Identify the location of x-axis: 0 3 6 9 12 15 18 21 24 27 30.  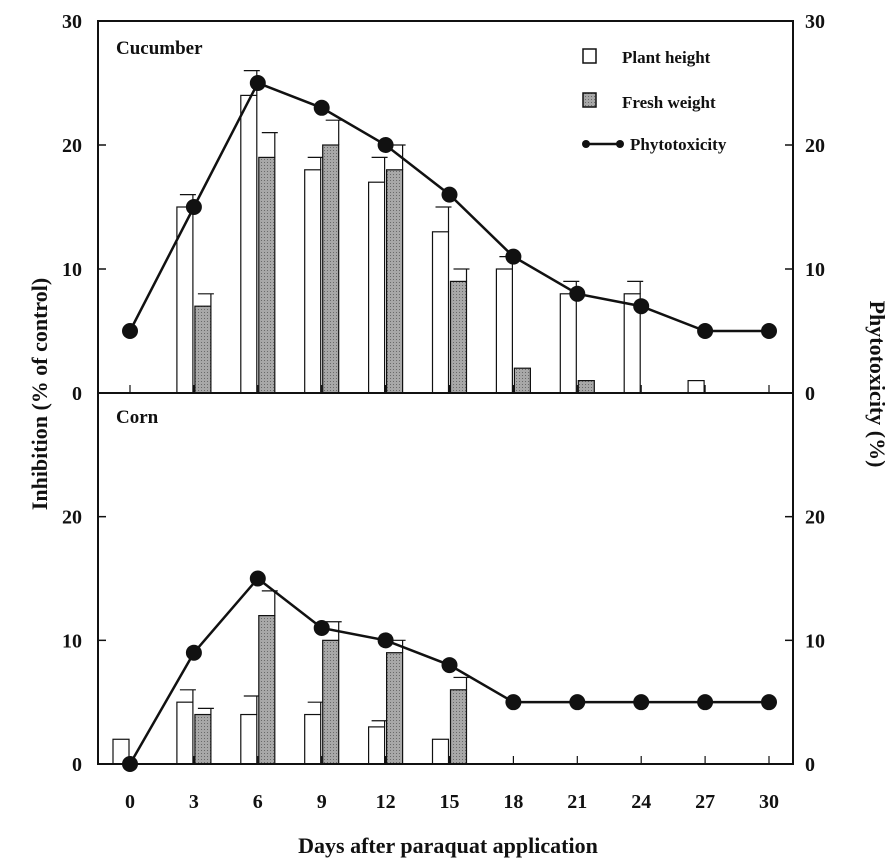
(452, 802).